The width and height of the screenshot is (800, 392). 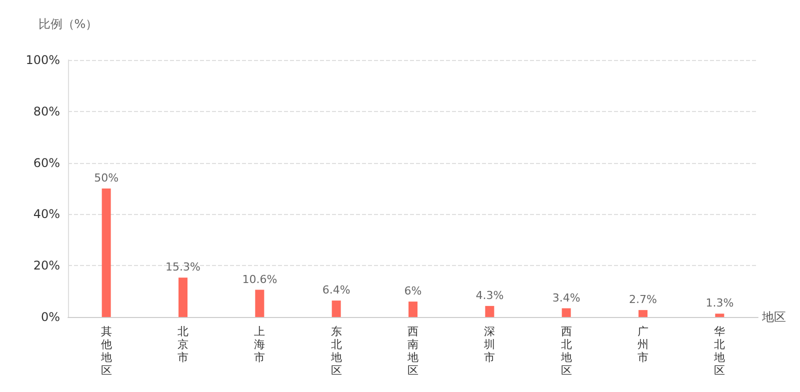 I want to click on x-tick-label: 深圳市, so click(x=489, y=344).